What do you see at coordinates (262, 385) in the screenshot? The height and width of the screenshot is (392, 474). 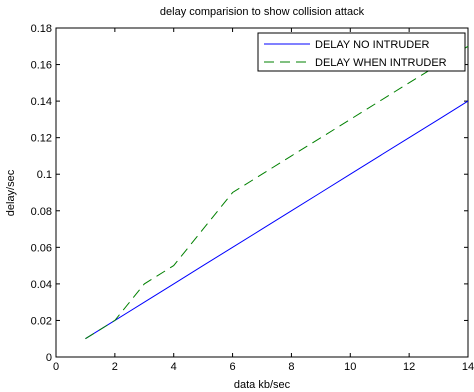 I see `x-axis-label: data kb/sec` at bounding box center [262, 385].